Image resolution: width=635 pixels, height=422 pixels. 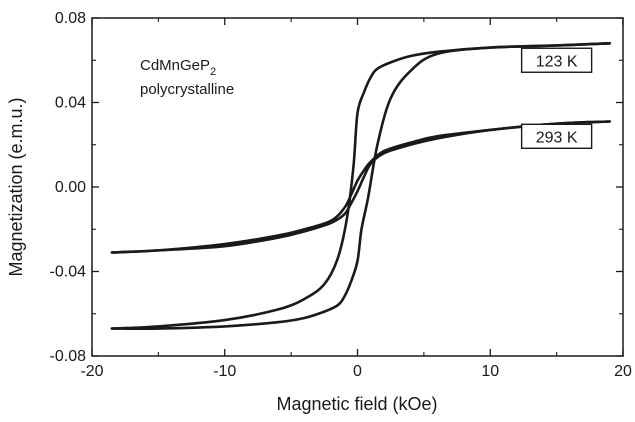 I want to click on x-tick-label: -10, so click(x=224, y=371).